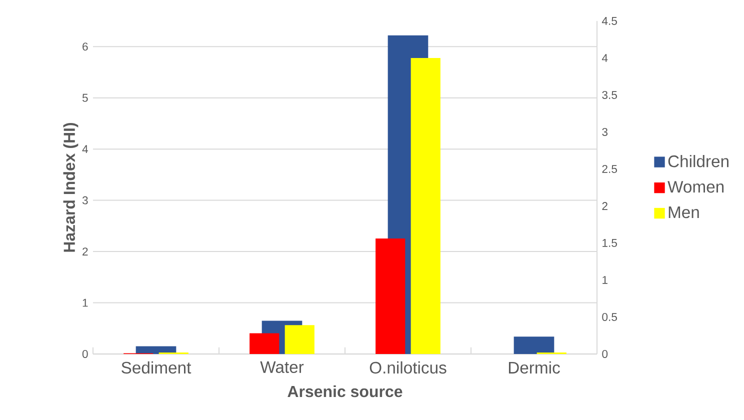  I want to click on y2-tick-label: 2.5, so click(609, 168).